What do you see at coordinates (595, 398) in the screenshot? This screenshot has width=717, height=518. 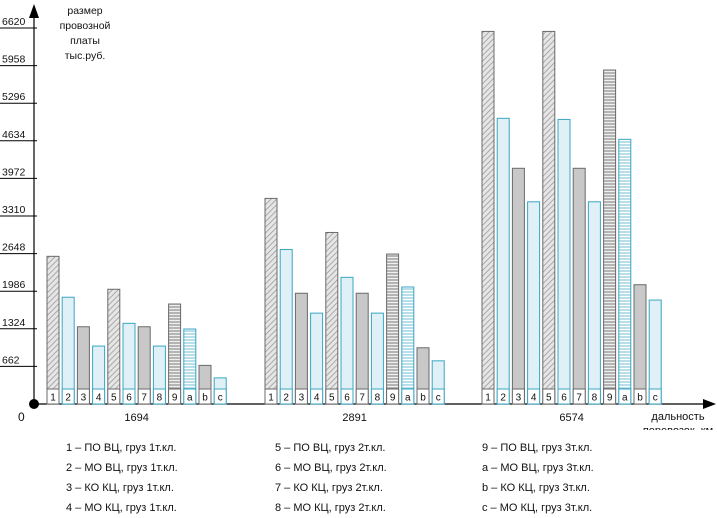 I see `bar-code-label-6574-8: 8` at bounding box center [595, 398].